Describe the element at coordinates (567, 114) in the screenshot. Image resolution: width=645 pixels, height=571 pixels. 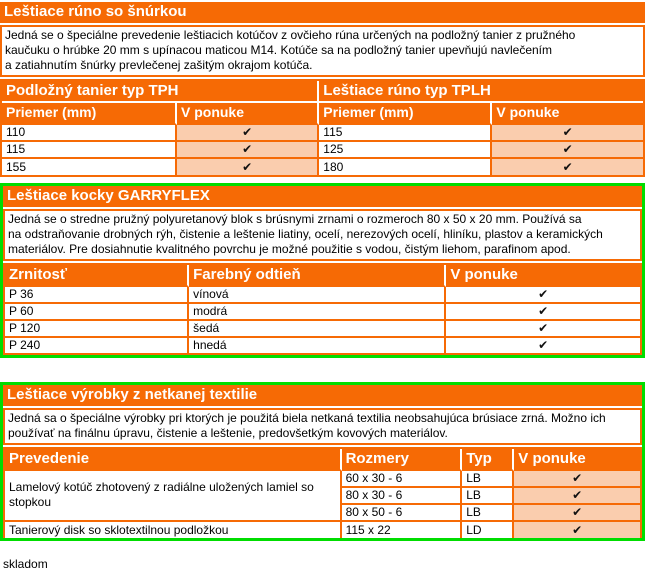
I see `column-header-vponuke-right: V ponuke` at that location.